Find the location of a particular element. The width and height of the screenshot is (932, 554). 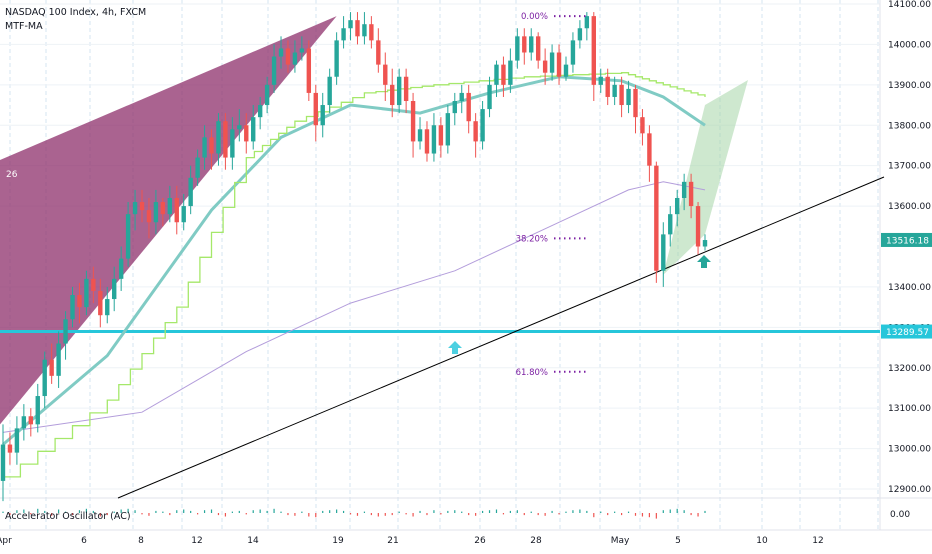

price-badge: 13289.57 is located at coordinates (906, 331).